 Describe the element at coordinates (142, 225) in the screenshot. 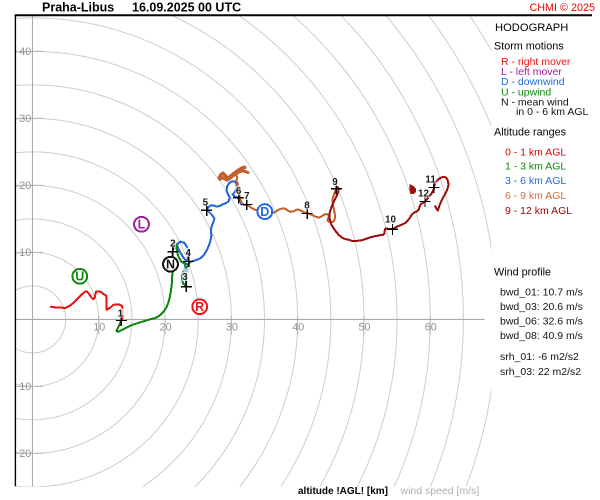

I see `svg-text: L` at that location.